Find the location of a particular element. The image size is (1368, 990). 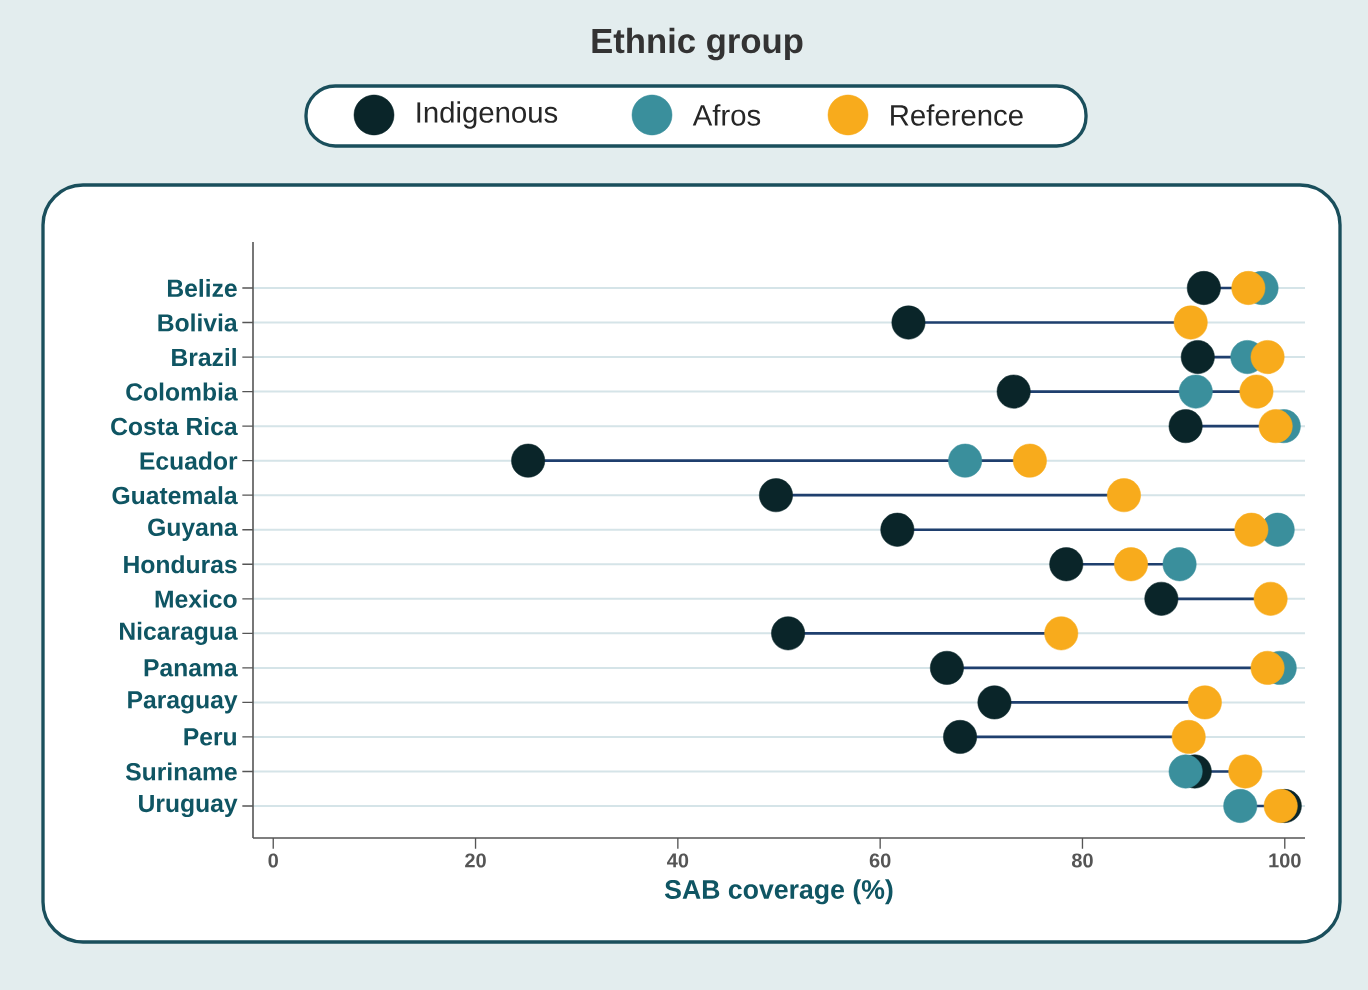

y-tick-label: Peru is located at coordinates (210, 737).